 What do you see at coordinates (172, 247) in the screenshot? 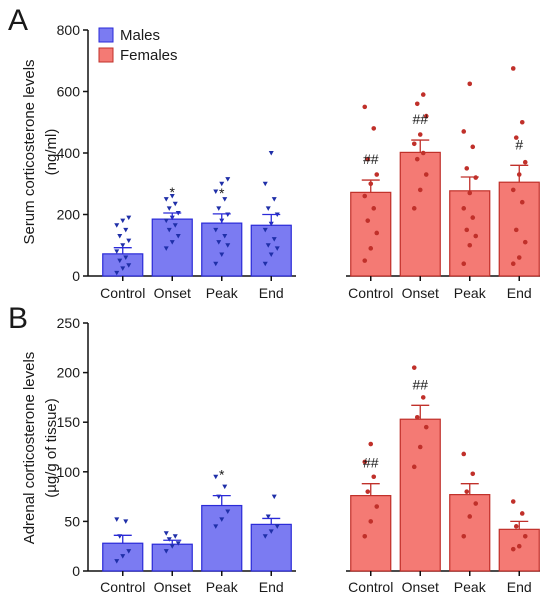
I see `bar-males-onset` at bounding box center [172, 247].